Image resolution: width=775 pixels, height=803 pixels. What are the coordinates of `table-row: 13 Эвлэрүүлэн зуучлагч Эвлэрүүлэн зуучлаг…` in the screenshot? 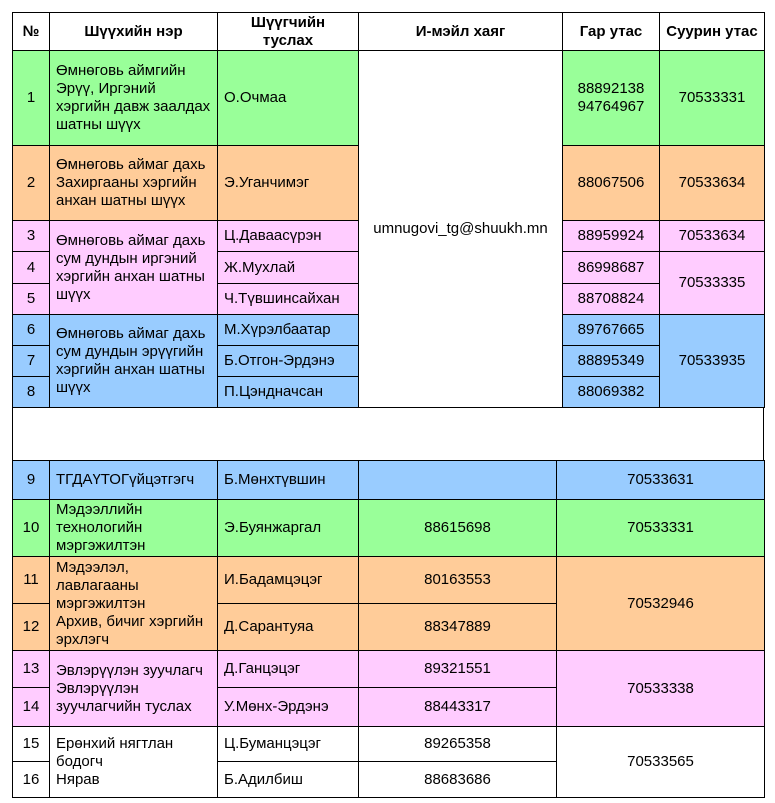 It's located at (388, 688).